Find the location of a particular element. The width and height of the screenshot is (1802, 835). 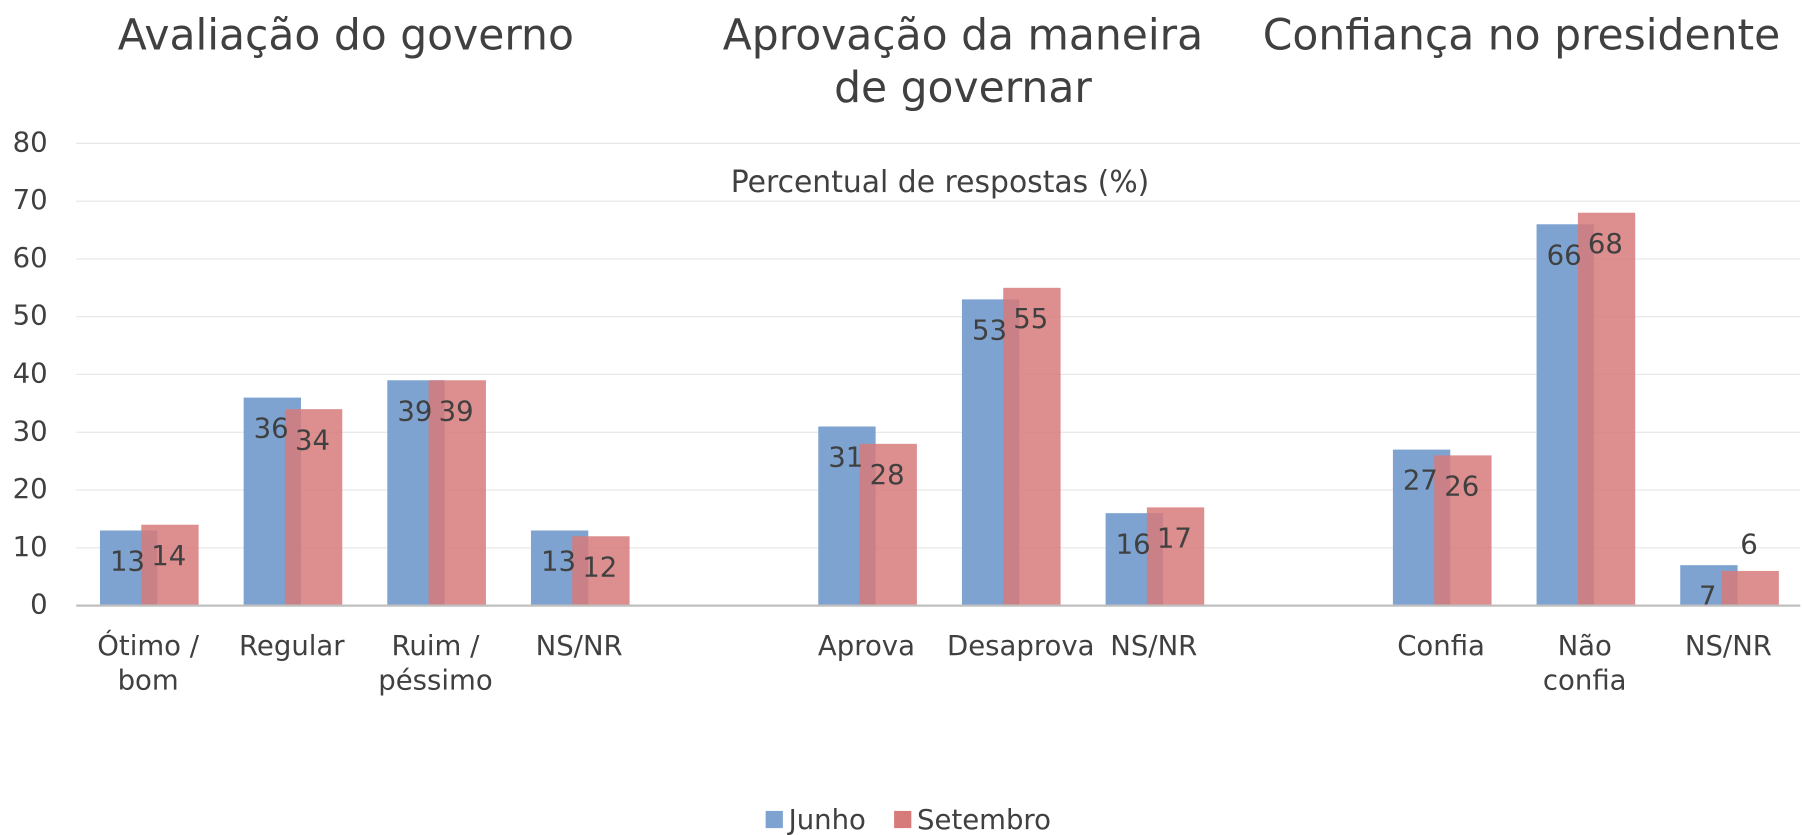

value-label: 7 is located at coordinates (1708, 596).